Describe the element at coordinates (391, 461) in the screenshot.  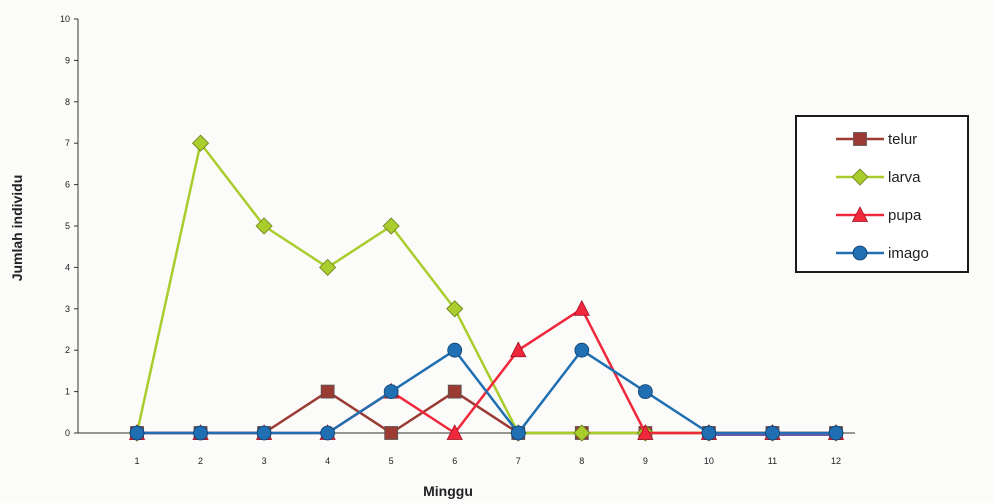
I see `x-tick-label: 5` at that location.